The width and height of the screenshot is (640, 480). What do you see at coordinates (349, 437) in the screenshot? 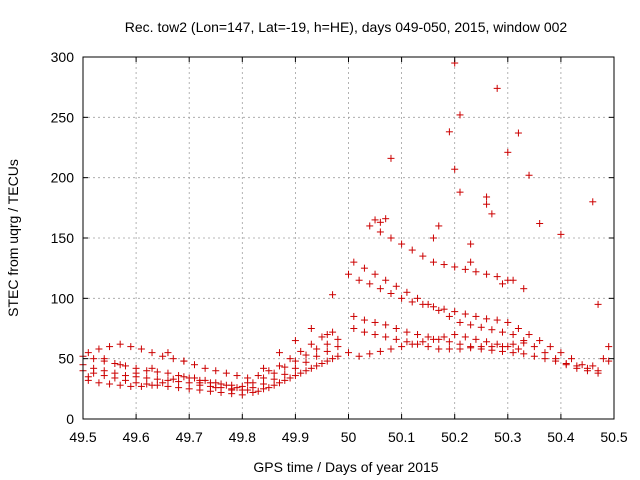
I see `x-tick-label: 50` at bounding box center [349, 437].